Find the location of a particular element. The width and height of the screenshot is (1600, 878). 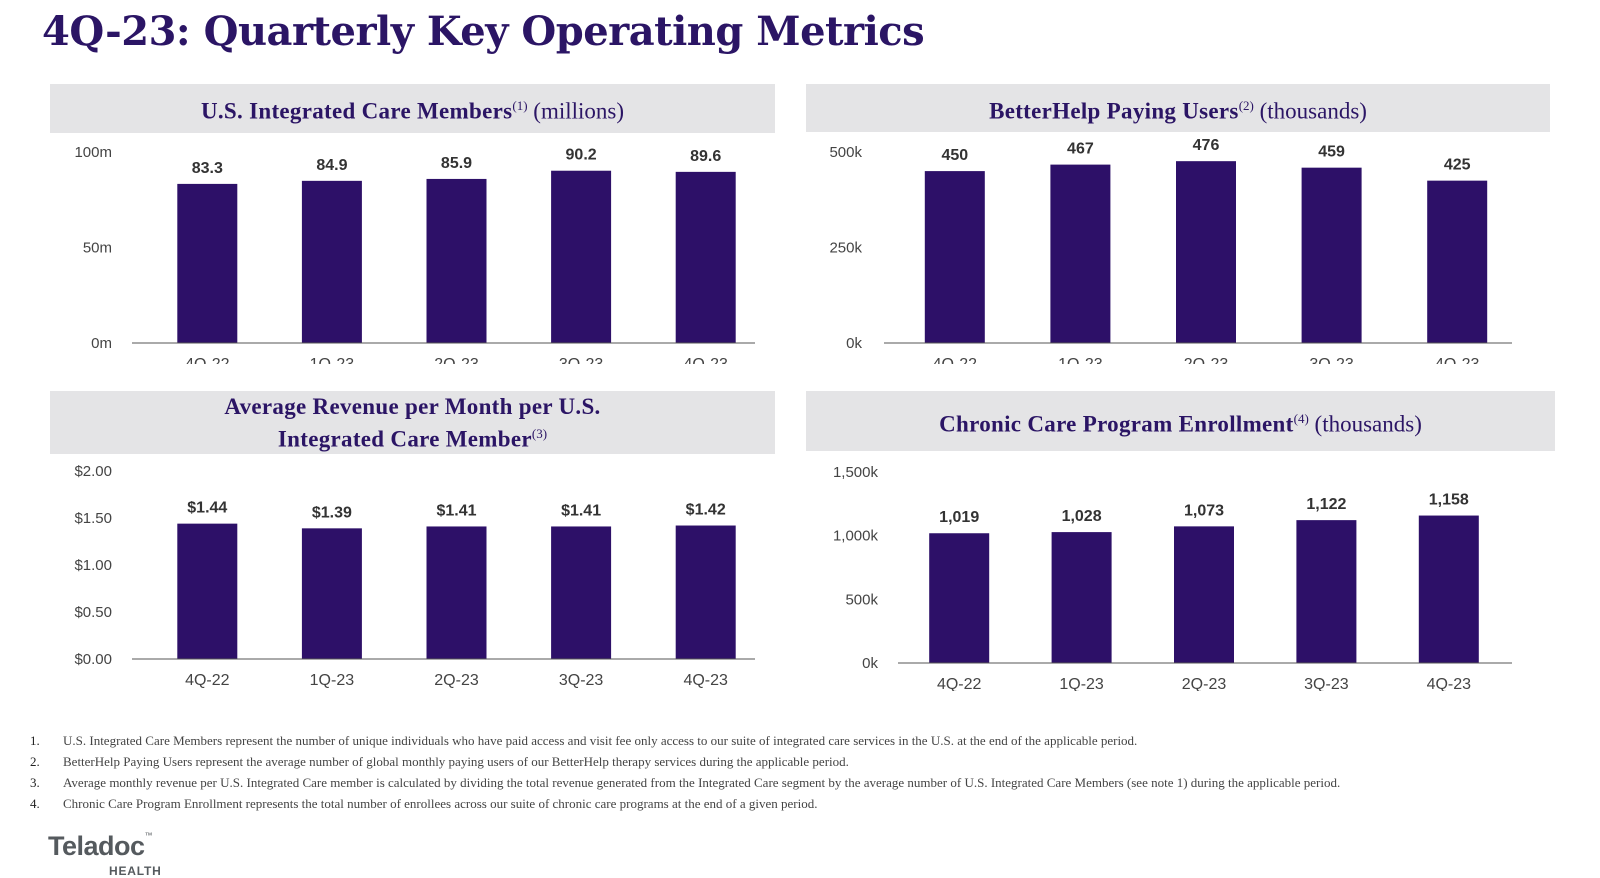

data-label: 467 is located at coordinates (1080, 149).